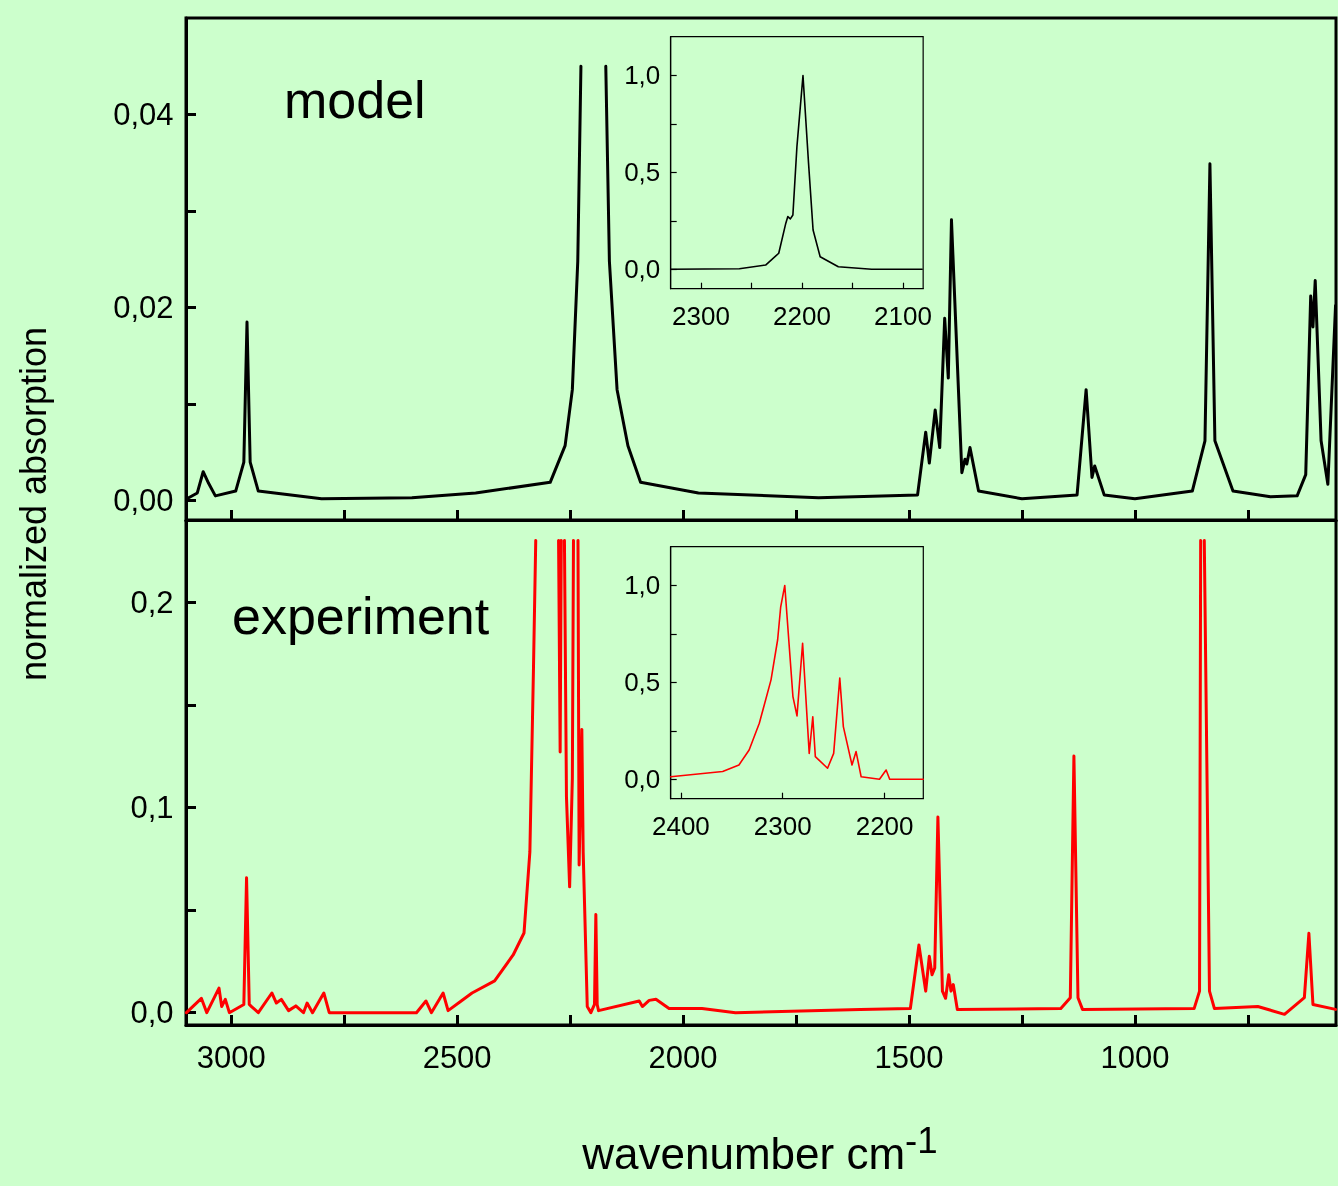  I want to click on y-tick-label: 0,02, so click(143, 308).